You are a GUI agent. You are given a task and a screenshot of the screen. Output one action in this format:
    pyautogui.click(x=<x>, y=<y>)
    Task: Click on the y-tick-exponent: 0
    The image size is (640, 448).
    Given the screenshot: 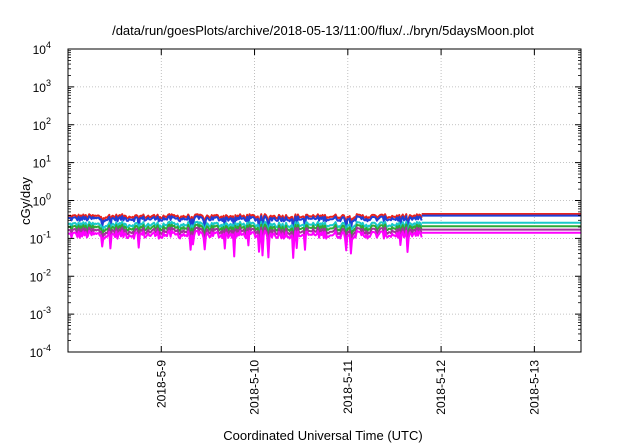 What is the action you would take?
    pyautogui.click(x=48, y=197)
    